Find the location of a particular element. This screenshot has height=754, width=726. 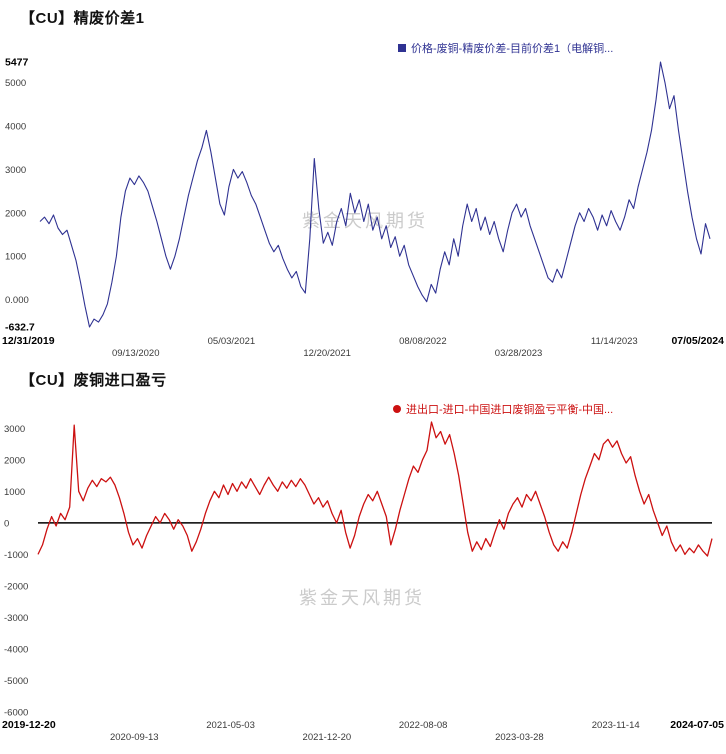

top-chart-title: 【CU】精废价差1 is located at coordinates (82, 18).